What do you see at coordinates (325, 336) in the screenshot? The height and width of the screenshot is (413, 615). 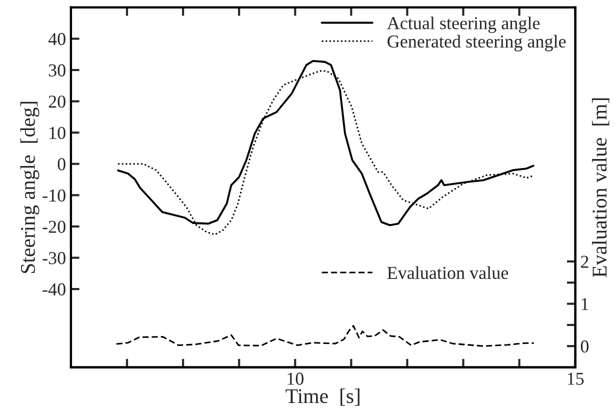 I see `line-series` at bounding box center [325, 336].